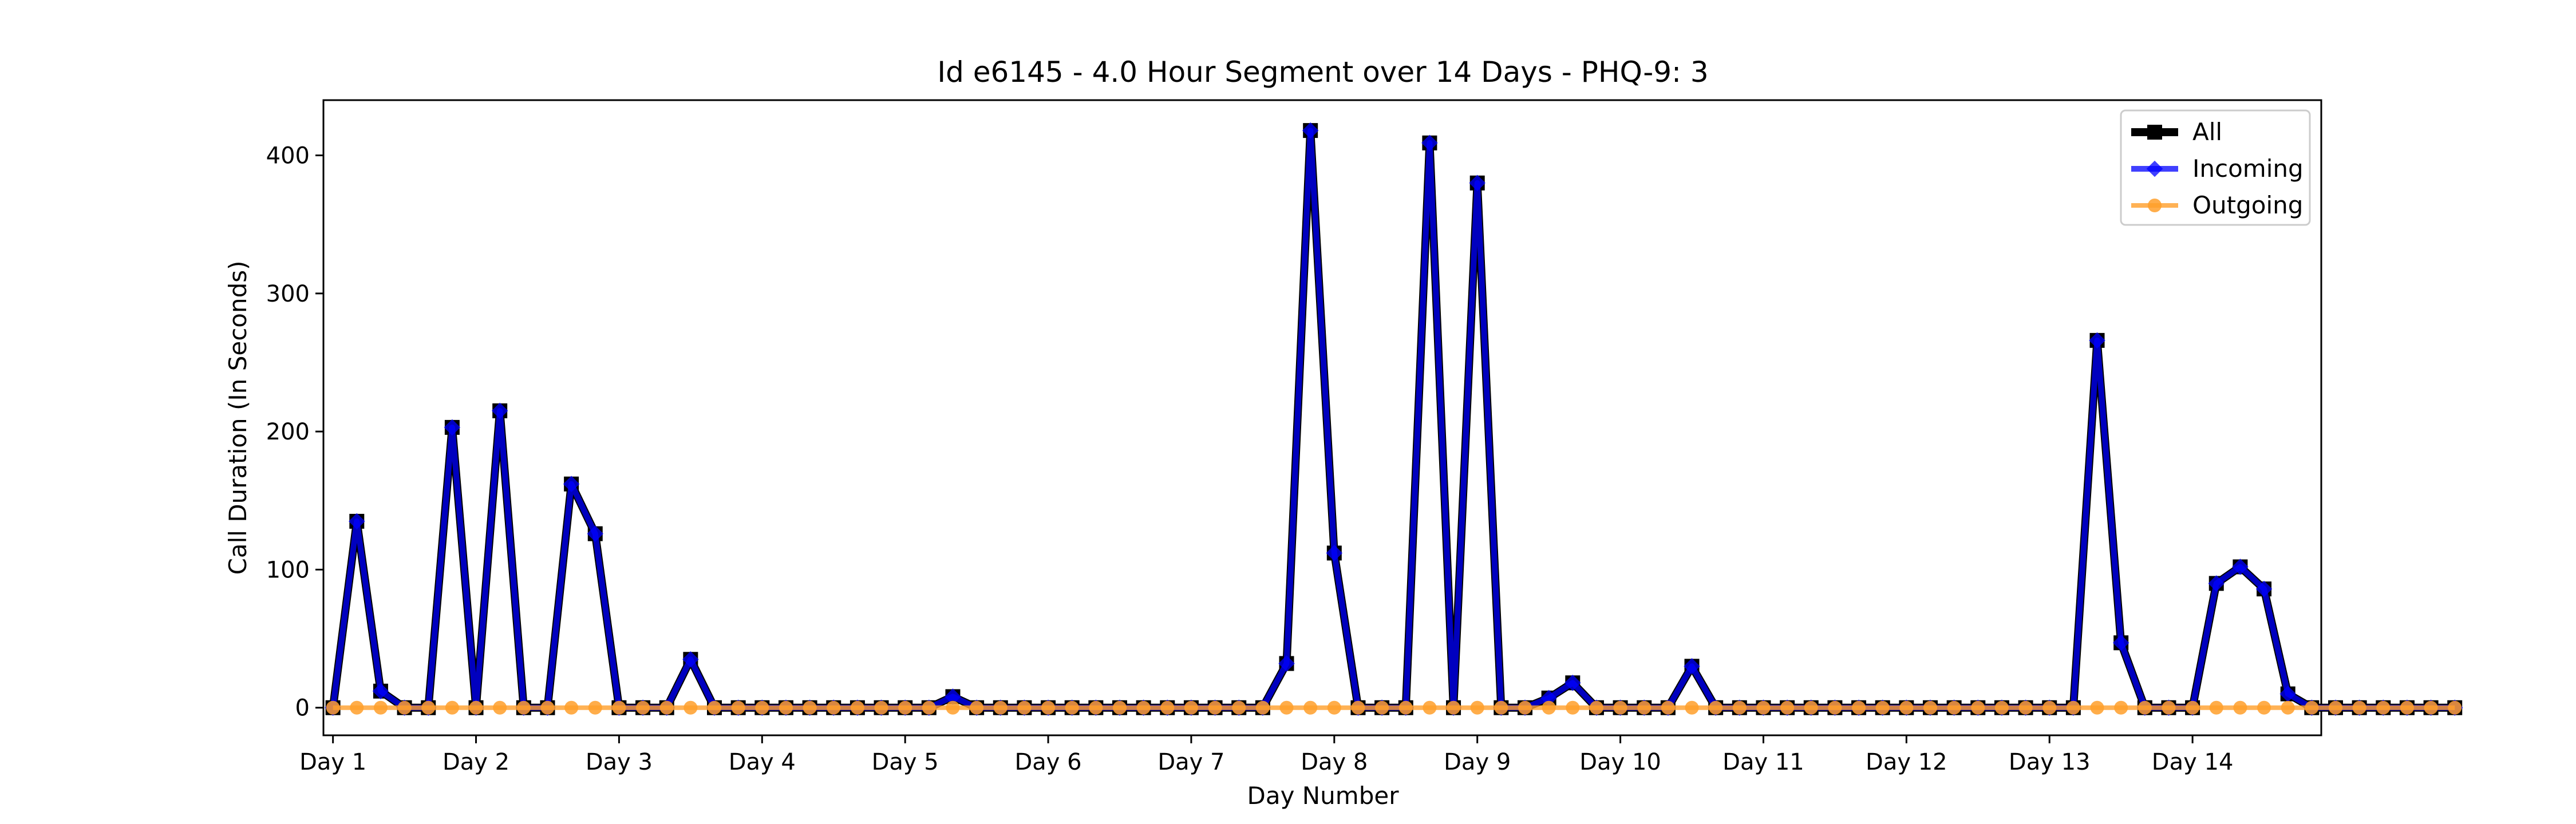  Describe the element at coordinates (1334, 762) in the screenshot. I see `x-tick-label: Day 8` at that location.